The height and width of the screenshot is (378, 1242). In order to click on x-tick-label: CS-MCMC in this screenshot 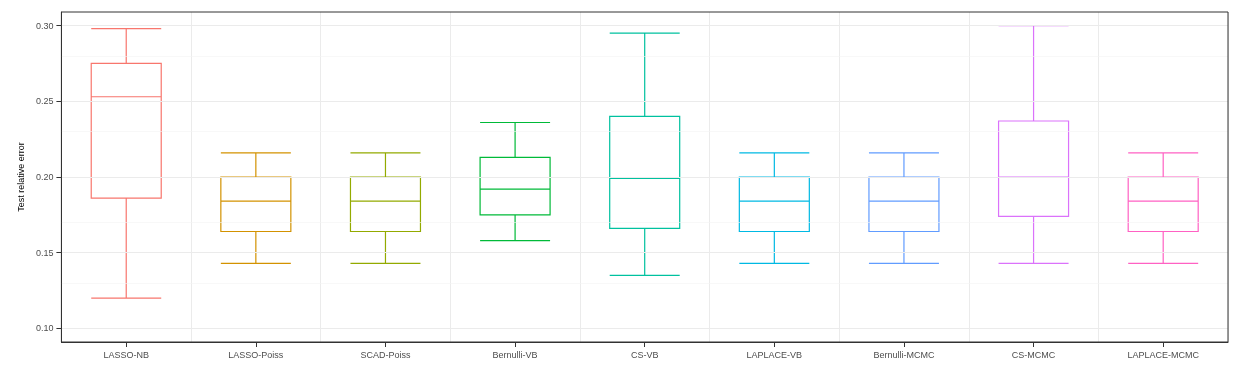, I will do `click(1033, 354)`.